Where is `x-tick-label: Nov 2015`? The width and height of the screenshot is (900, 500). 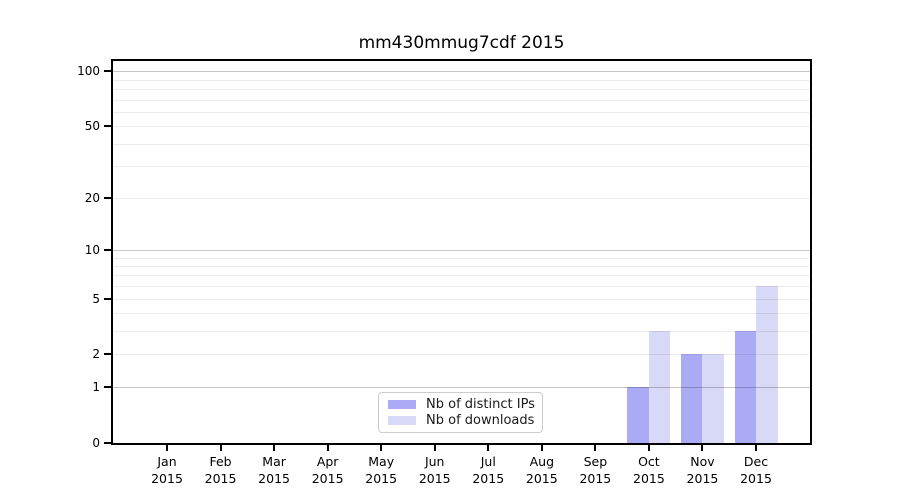
x-tick-label: Nov 2015 is located at coordinates (702, 470).